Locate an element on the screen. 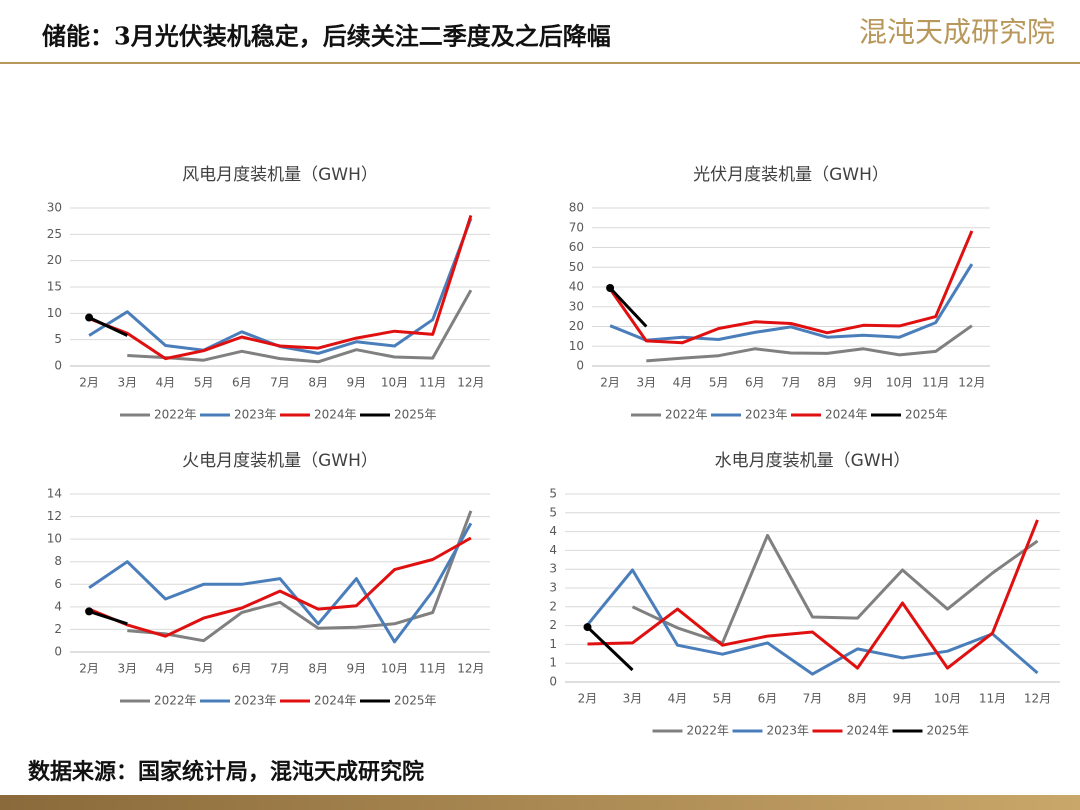  x-tick-label: 5月 is located at coordinates (204, 383).